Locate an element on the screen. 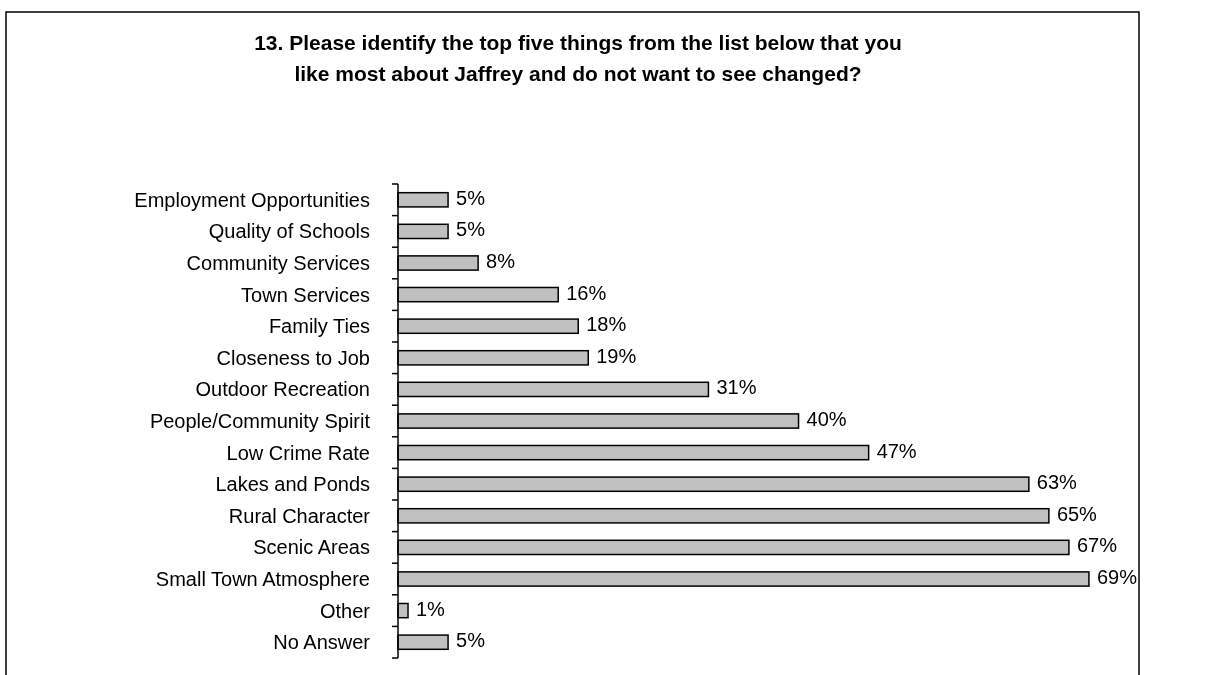 The height and width of the screenshot is (675, 1229). data-label: 1% is located at coordinates (431, 608).